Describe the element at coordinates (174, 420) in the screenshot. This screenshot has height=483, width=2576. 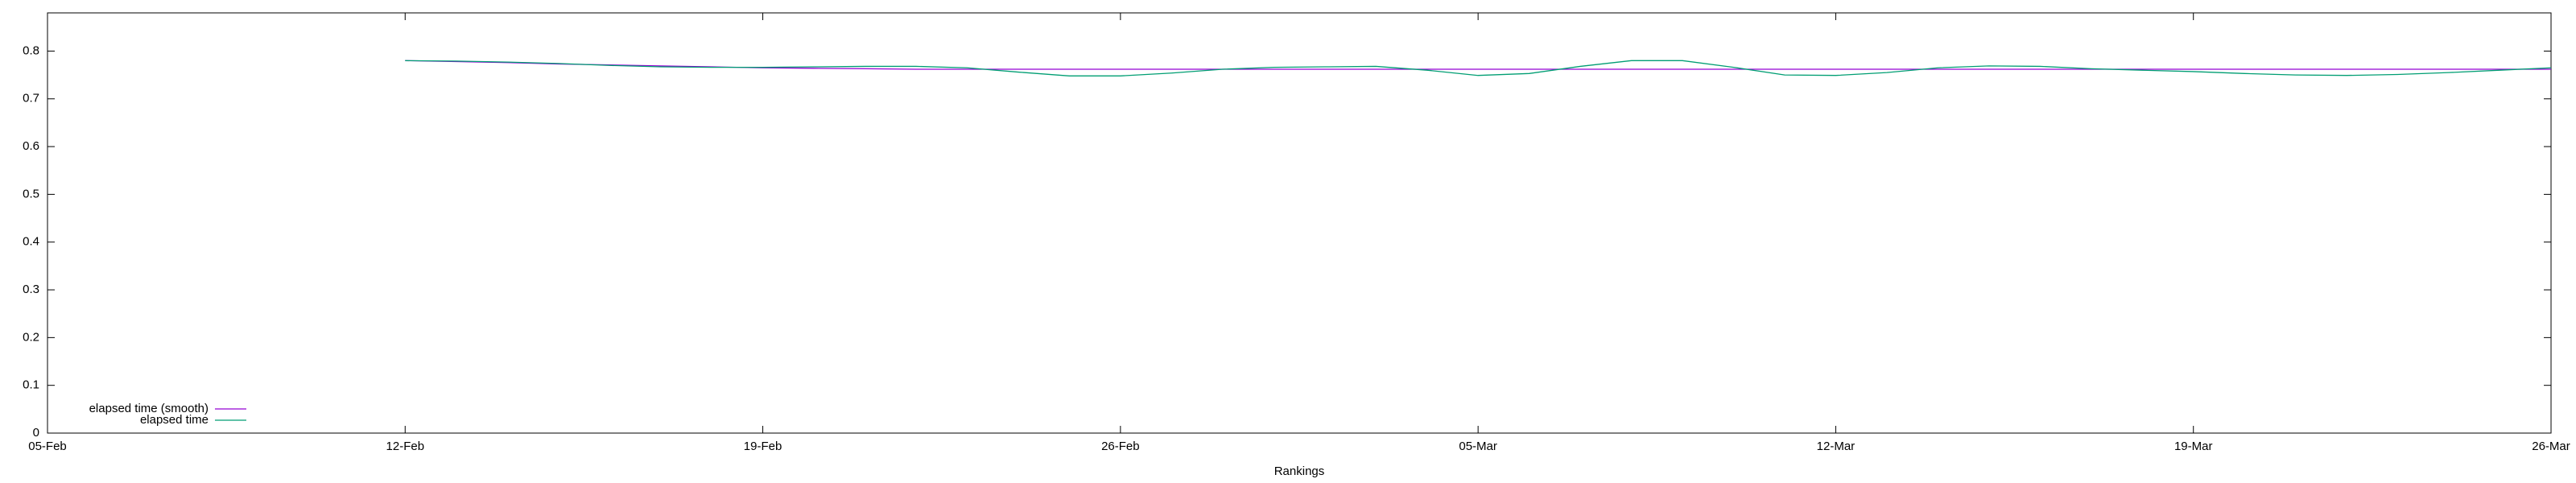
I see `legend-label: elapsed time` at that location.